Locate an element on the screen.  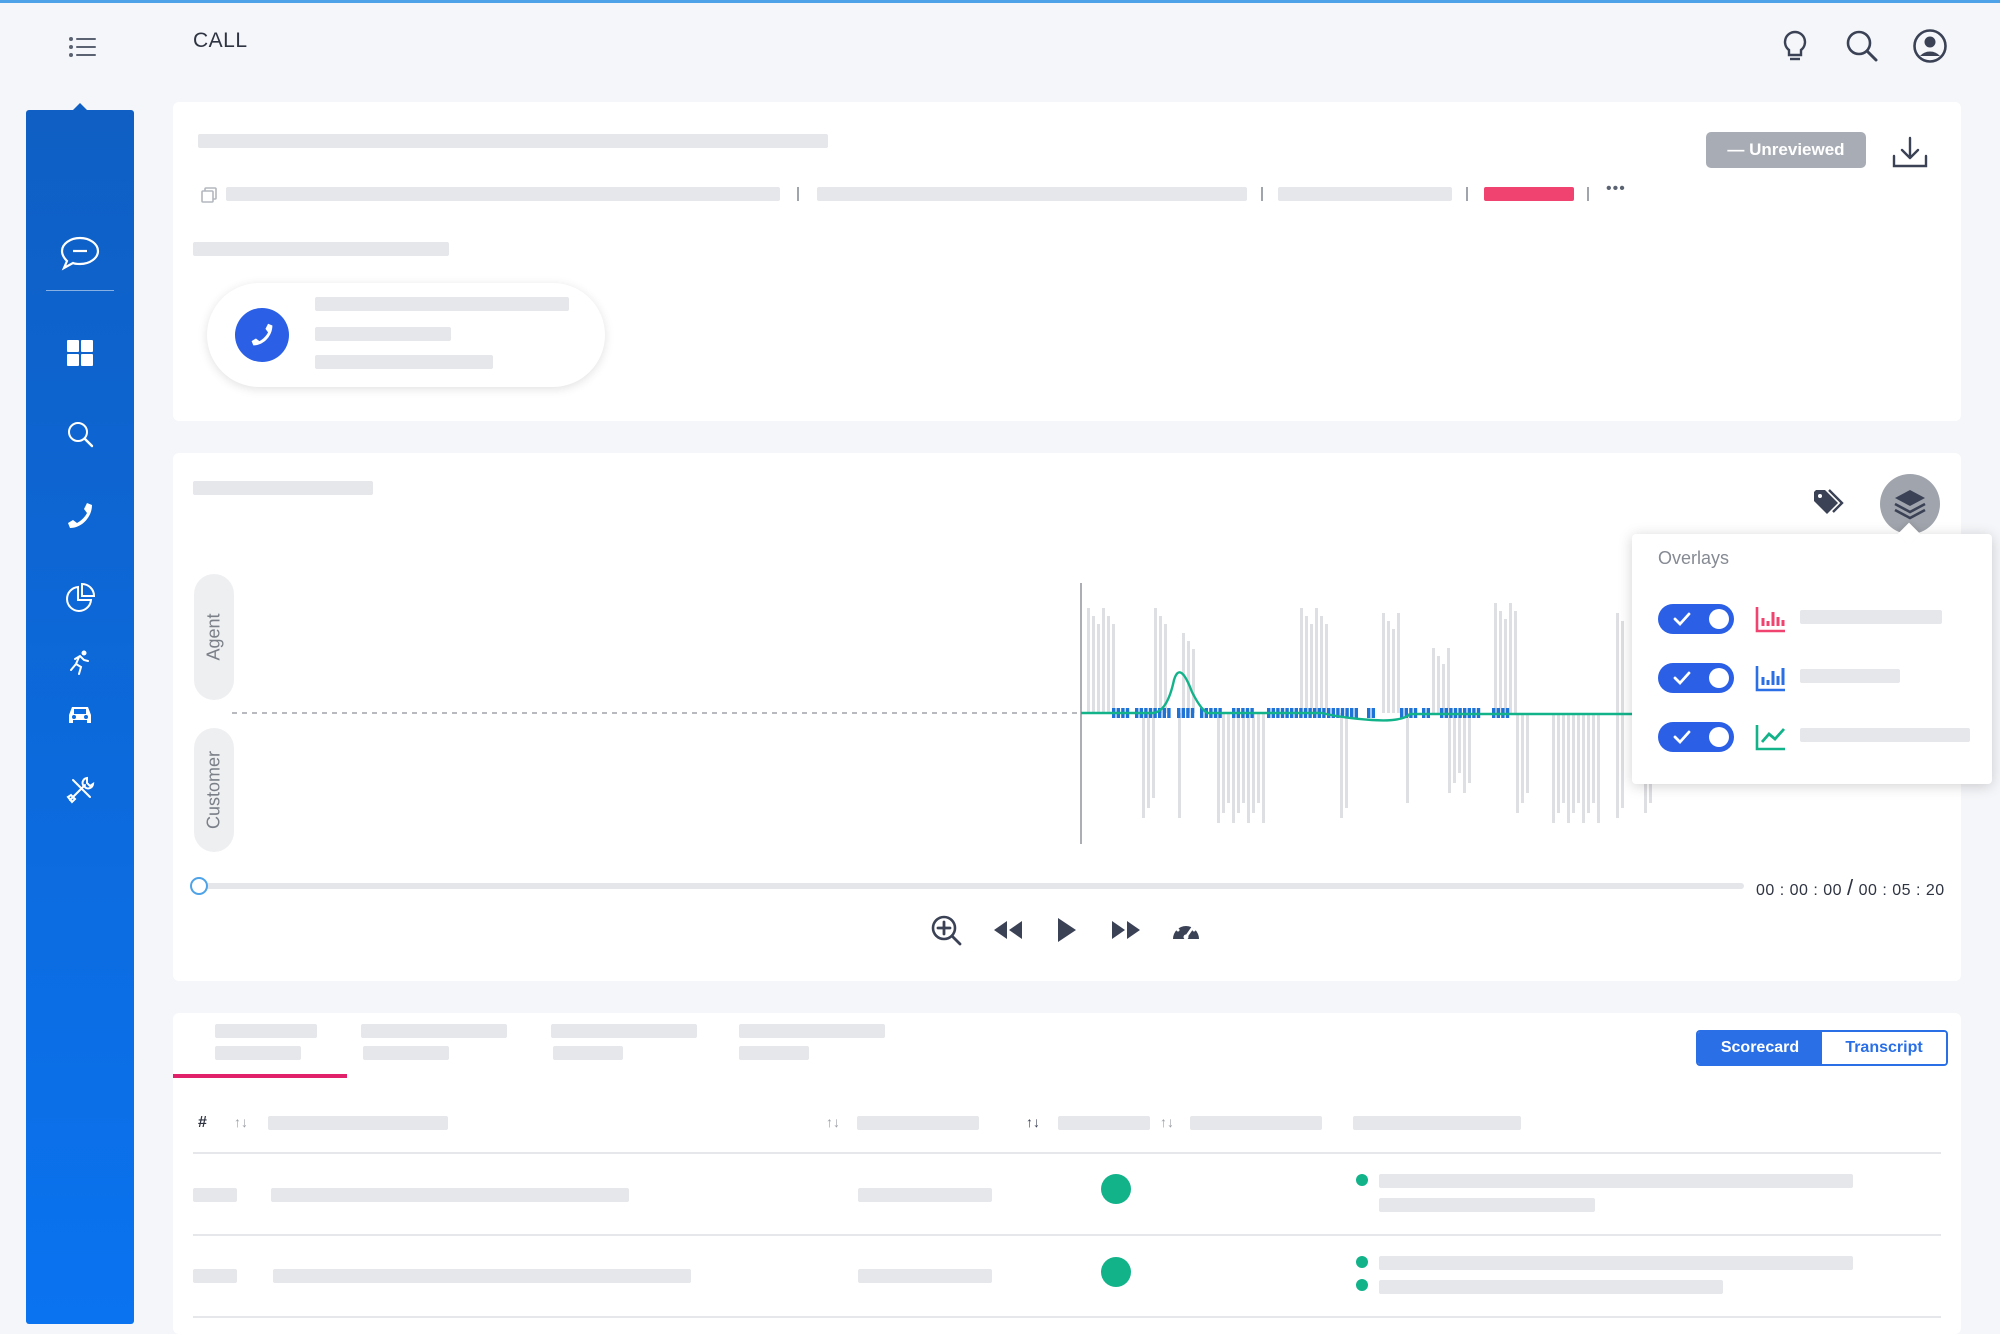
tools-icon is located at coordinates (80, 790).